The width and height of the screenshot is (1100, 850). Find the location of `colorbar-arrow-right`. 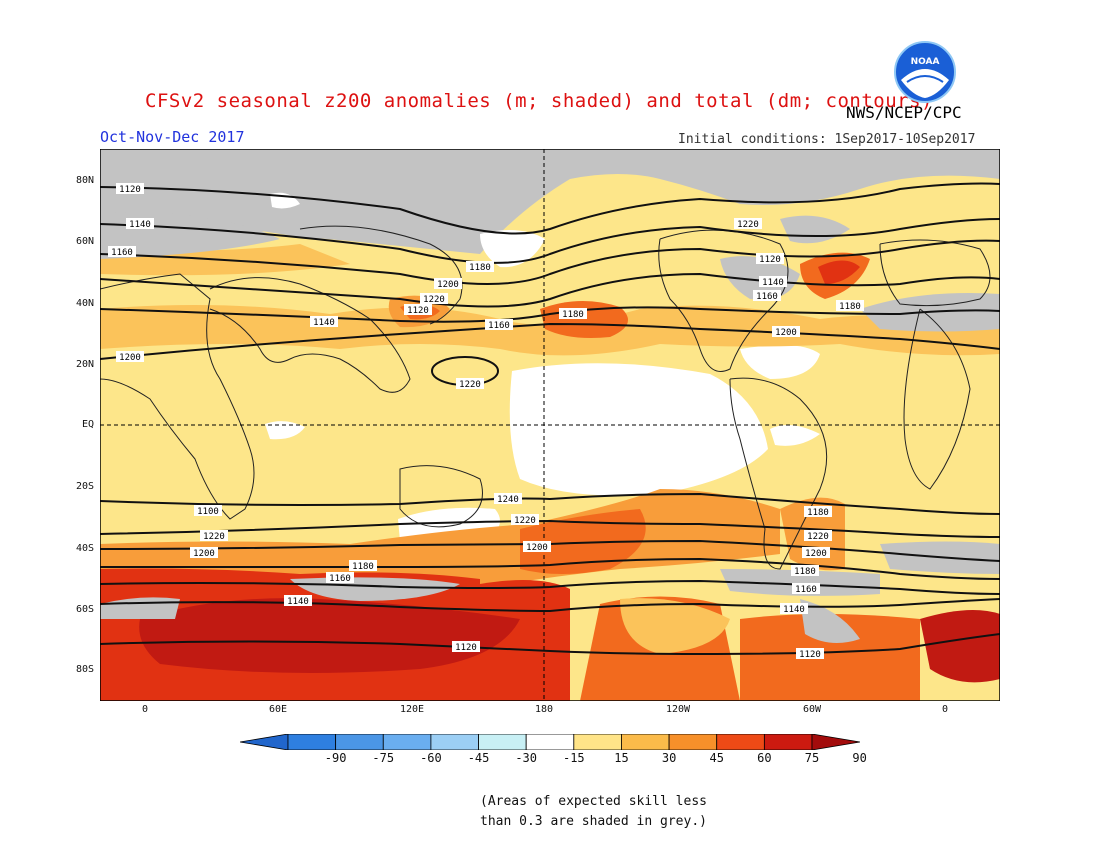

colorbar-arrow-right is located at coordinates (835, 742).